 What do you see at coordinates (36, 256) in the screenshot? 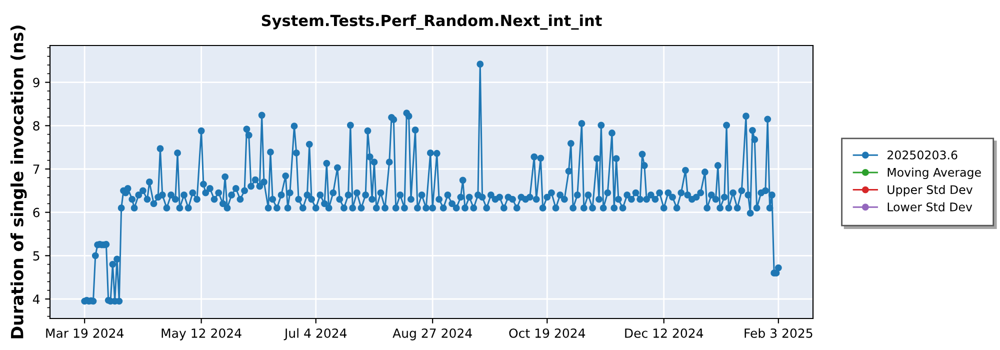
I see `y-tick-label: 5` at bounding box center [36, 256].